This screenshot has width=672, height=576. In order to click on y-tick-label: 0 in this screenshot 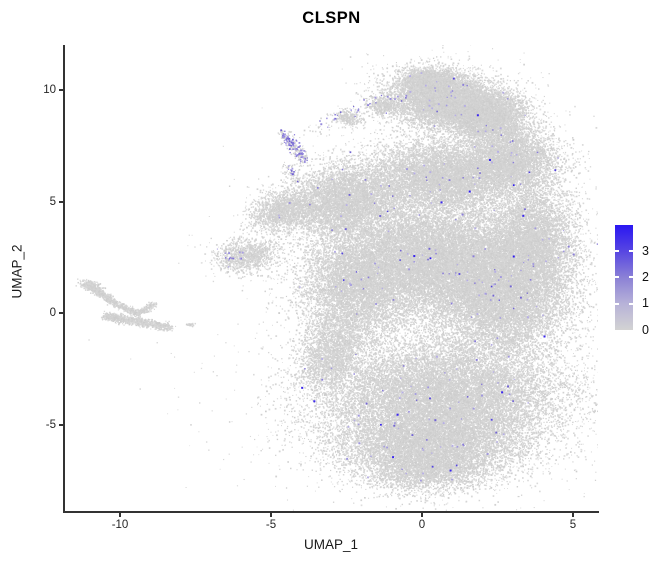, I will do `click(52, 313)`.